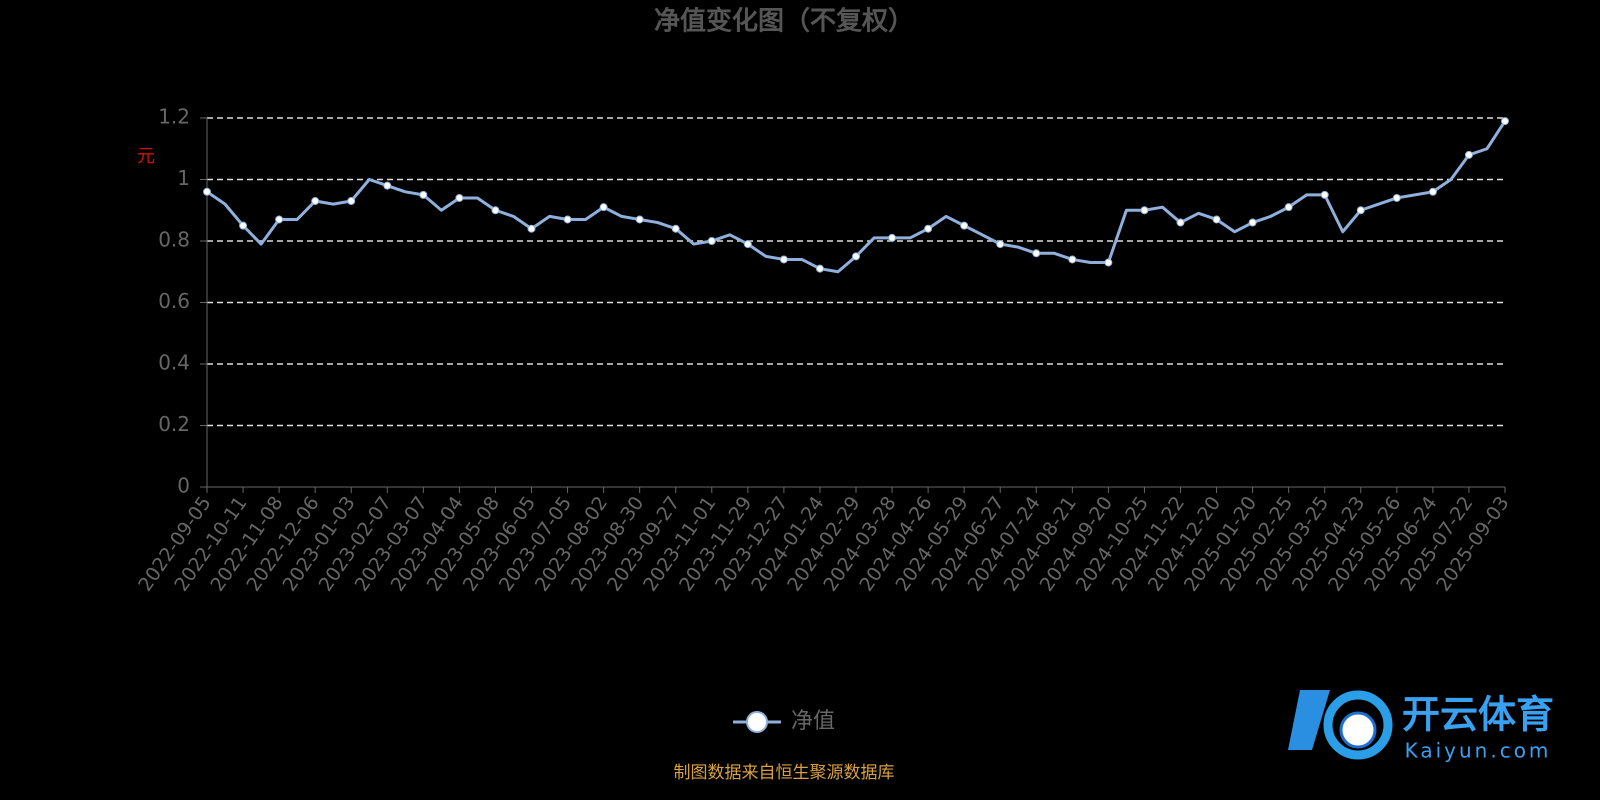 The image size is (1600, 800). I want to click on y-tick-label: 0.4, so click(174, 363).